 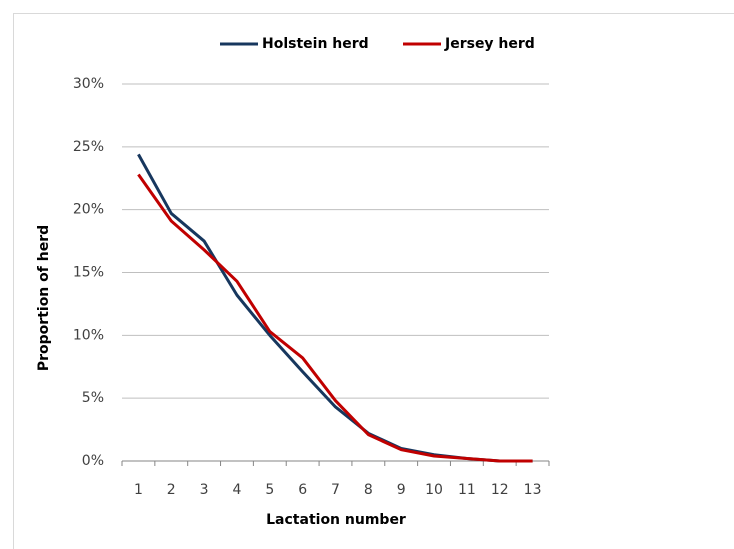 I want to click on x-tick-label: 1, so click(x=138, y=490).